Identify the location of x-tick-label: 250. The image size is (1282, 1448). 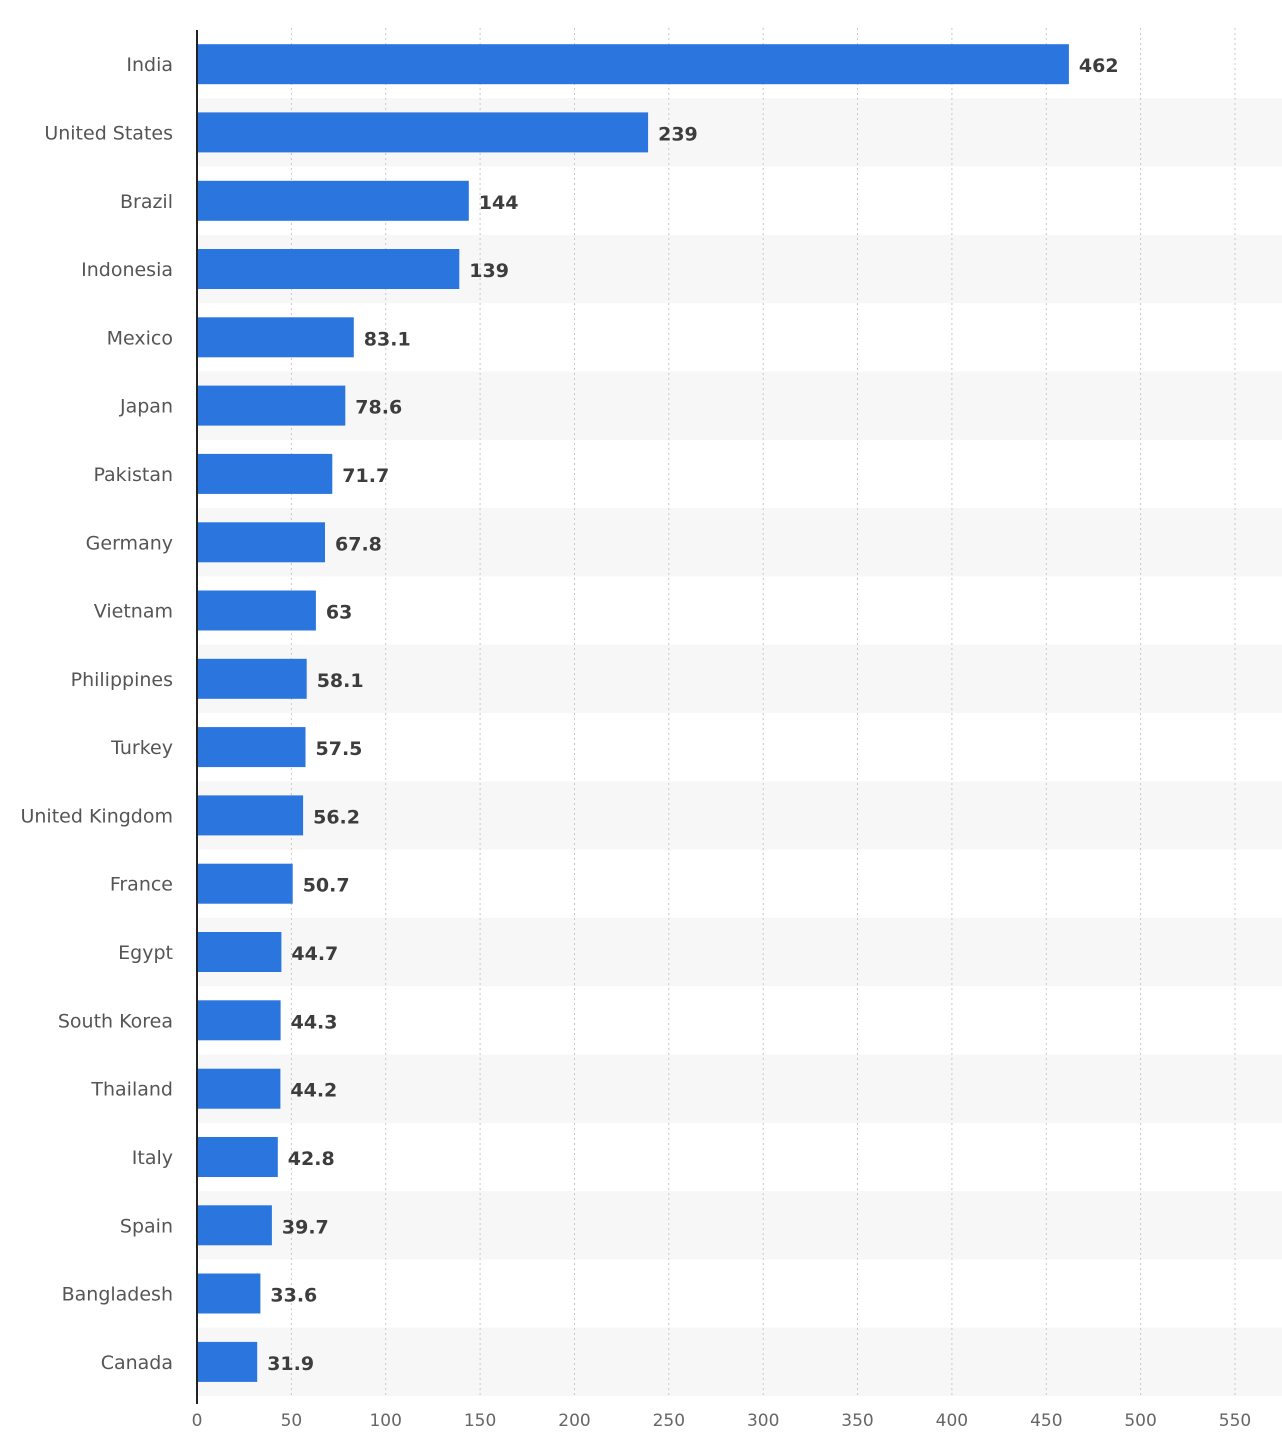
(669, 1421).